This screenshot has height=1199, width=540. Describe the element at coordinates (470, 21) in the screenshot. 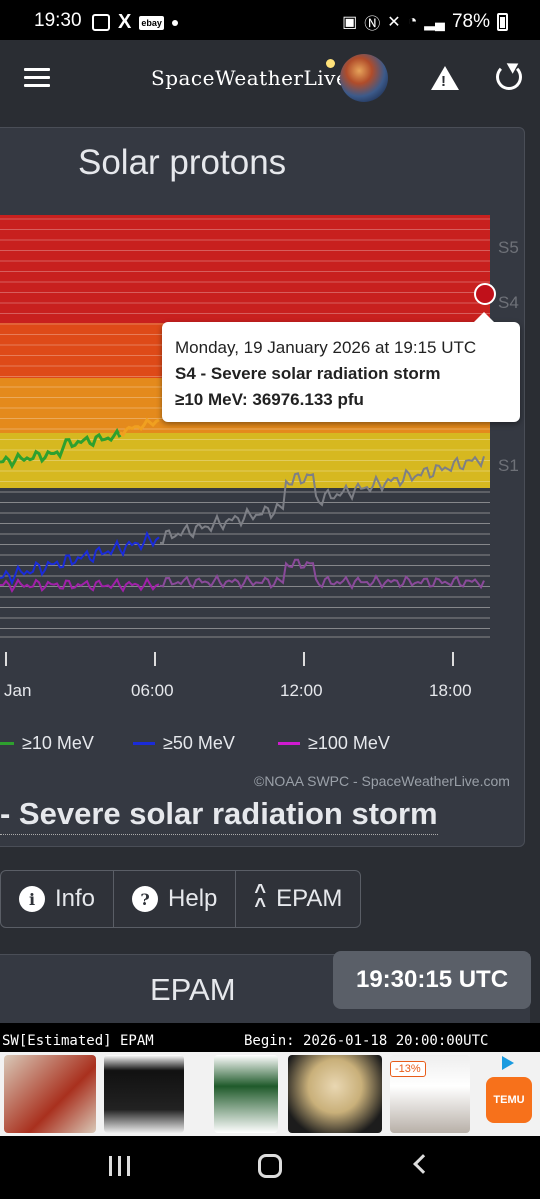

I see `battery-percent: 78%` at that location.